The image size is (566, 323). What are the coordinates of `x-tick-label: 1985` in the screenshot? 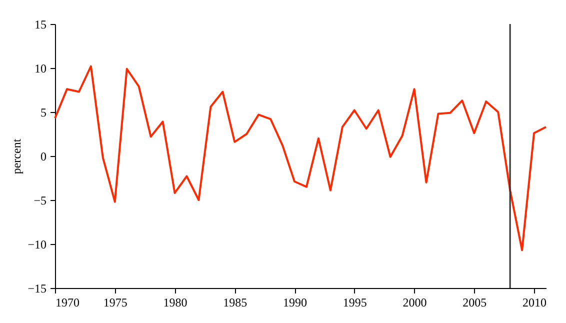 It's located at (235, 303).